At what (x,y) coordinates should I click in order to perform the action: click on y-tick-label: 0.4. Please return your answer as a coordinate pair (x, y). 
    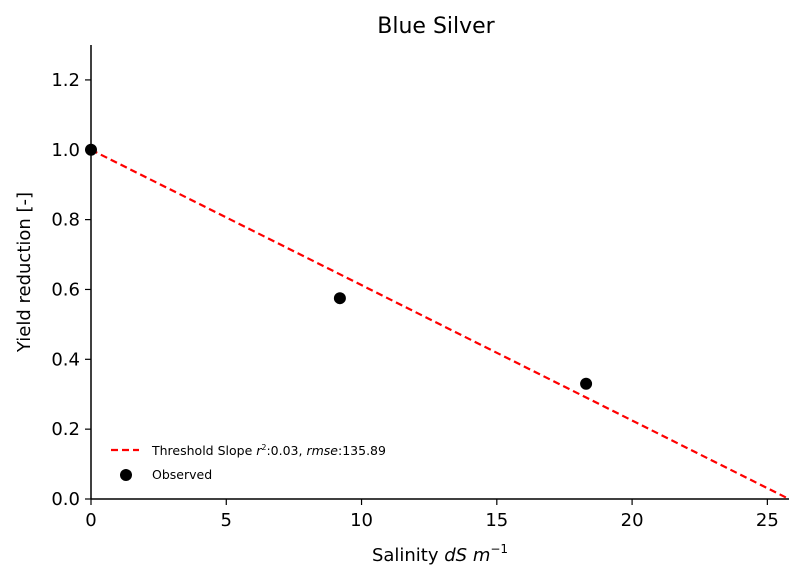
    Looking at the image, I should click on (65, 359).